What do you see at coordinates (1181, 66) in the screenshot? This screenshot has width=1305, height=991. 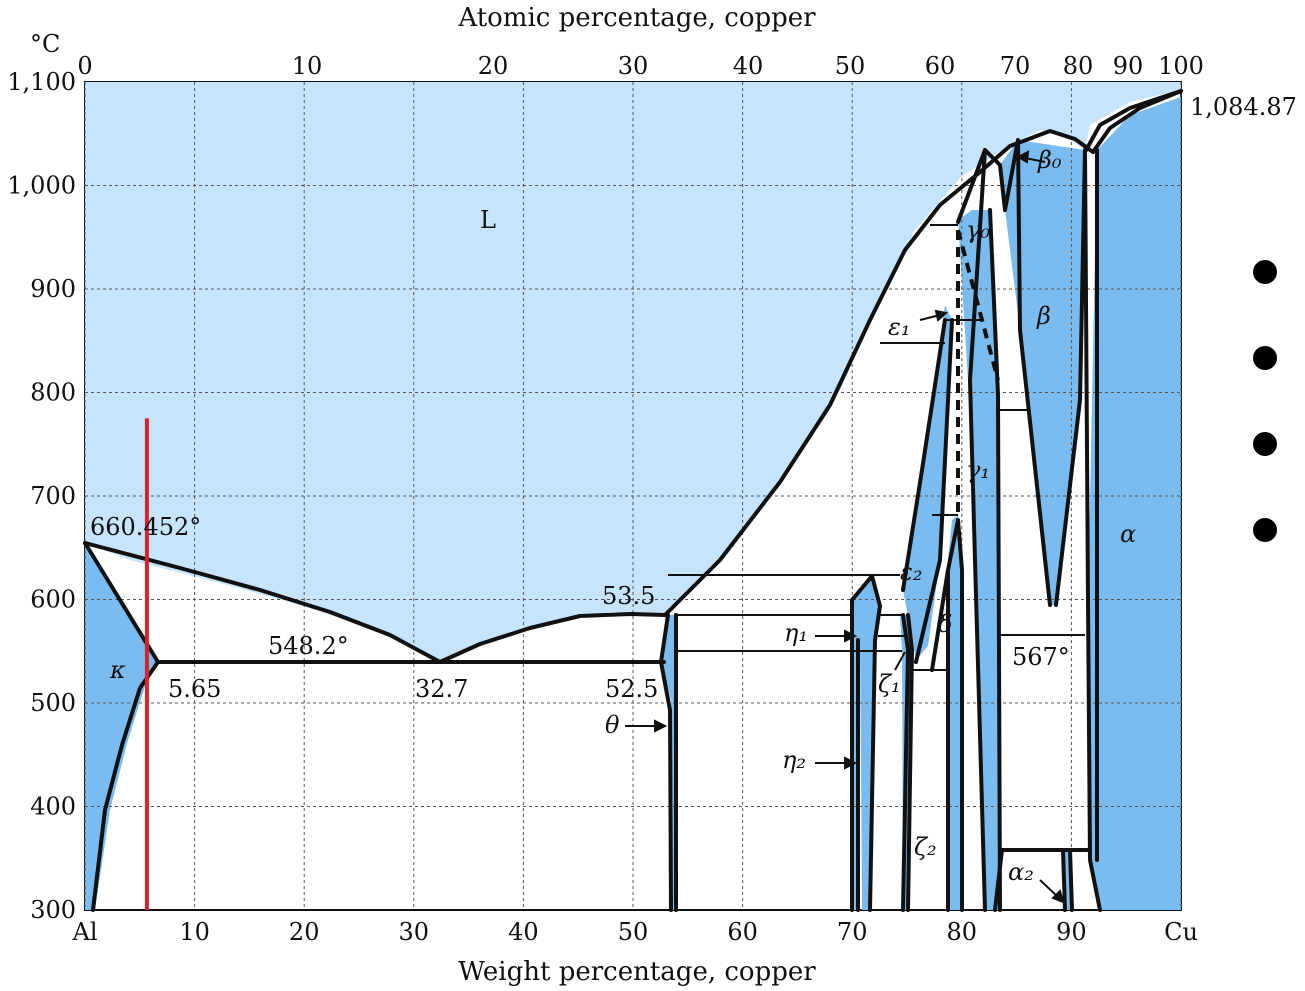 I see `x-tick-label-top: 100` at bounding box center [1181, 66].